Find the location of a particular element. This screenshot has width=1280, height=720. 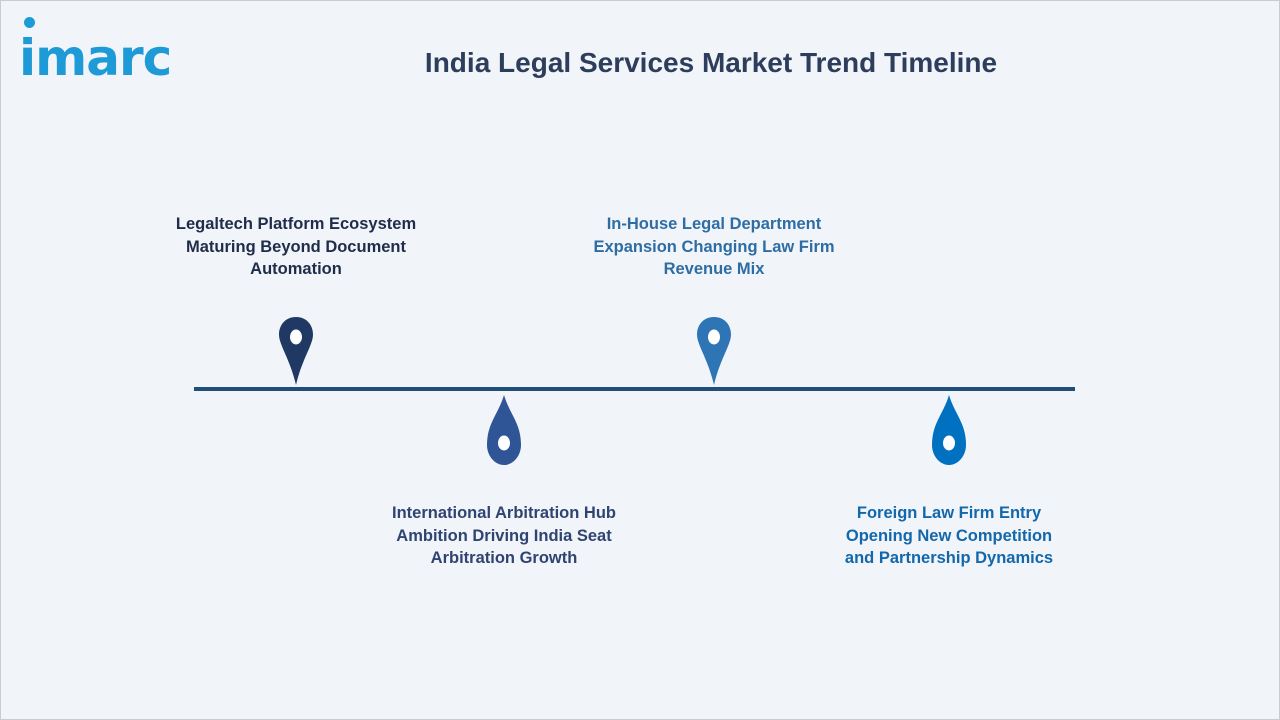

milestone-label-line: and Partnership Dynamics is located at coordinates (949, 558).